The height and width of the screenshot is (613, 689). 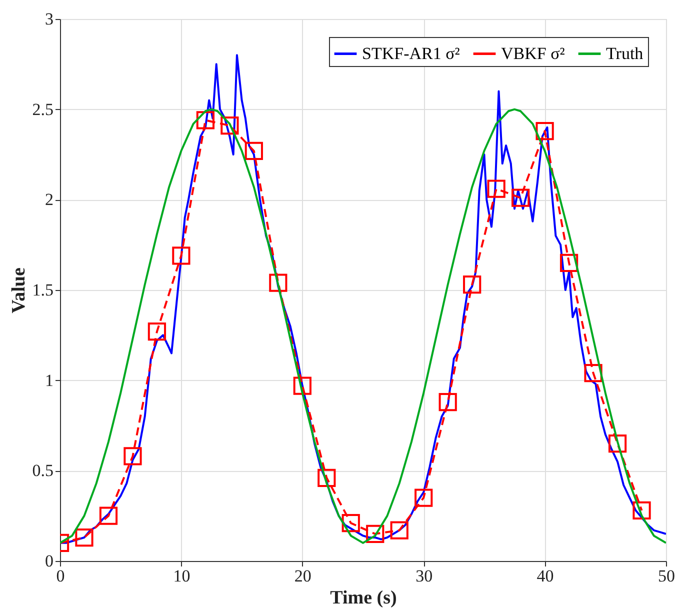 I want to click on x-tick-label: 30, so click(x=424, y=576).